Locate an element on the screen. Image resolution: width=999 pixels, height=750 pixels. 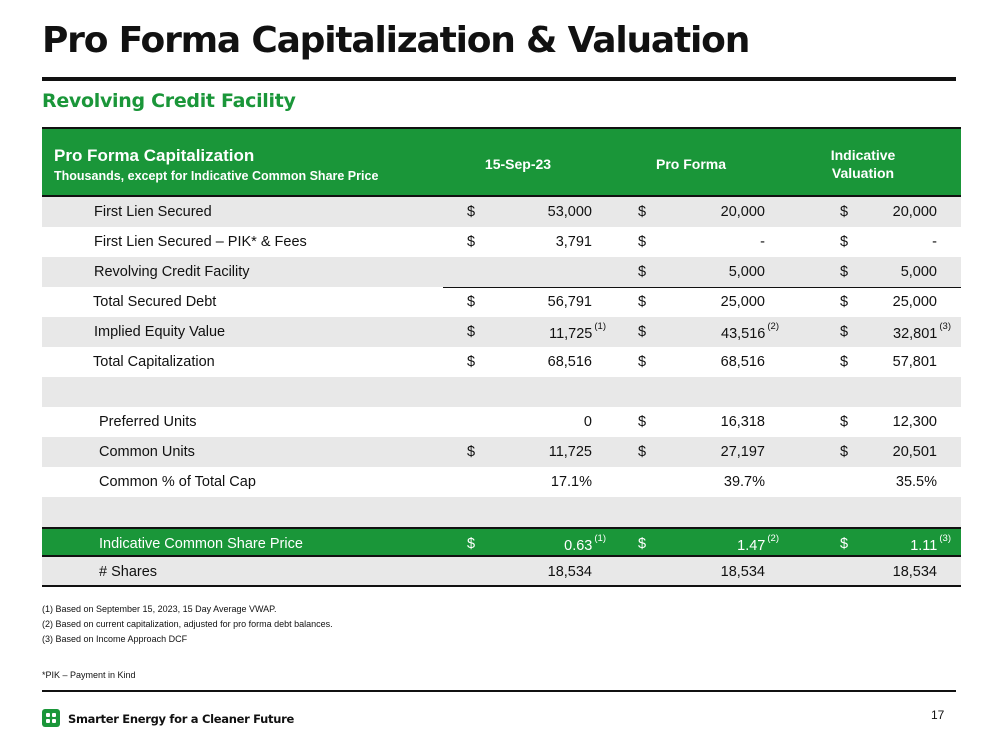
value-text: 32,801 is located at coordinates (915, 333).